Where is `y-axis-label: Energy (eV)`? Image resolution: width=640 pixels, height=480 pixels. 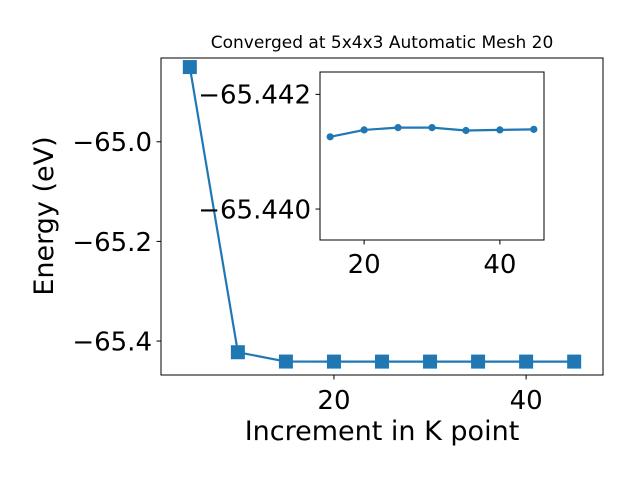 y-axis-label: Energy (eV) is located at coordinates (44, 215).